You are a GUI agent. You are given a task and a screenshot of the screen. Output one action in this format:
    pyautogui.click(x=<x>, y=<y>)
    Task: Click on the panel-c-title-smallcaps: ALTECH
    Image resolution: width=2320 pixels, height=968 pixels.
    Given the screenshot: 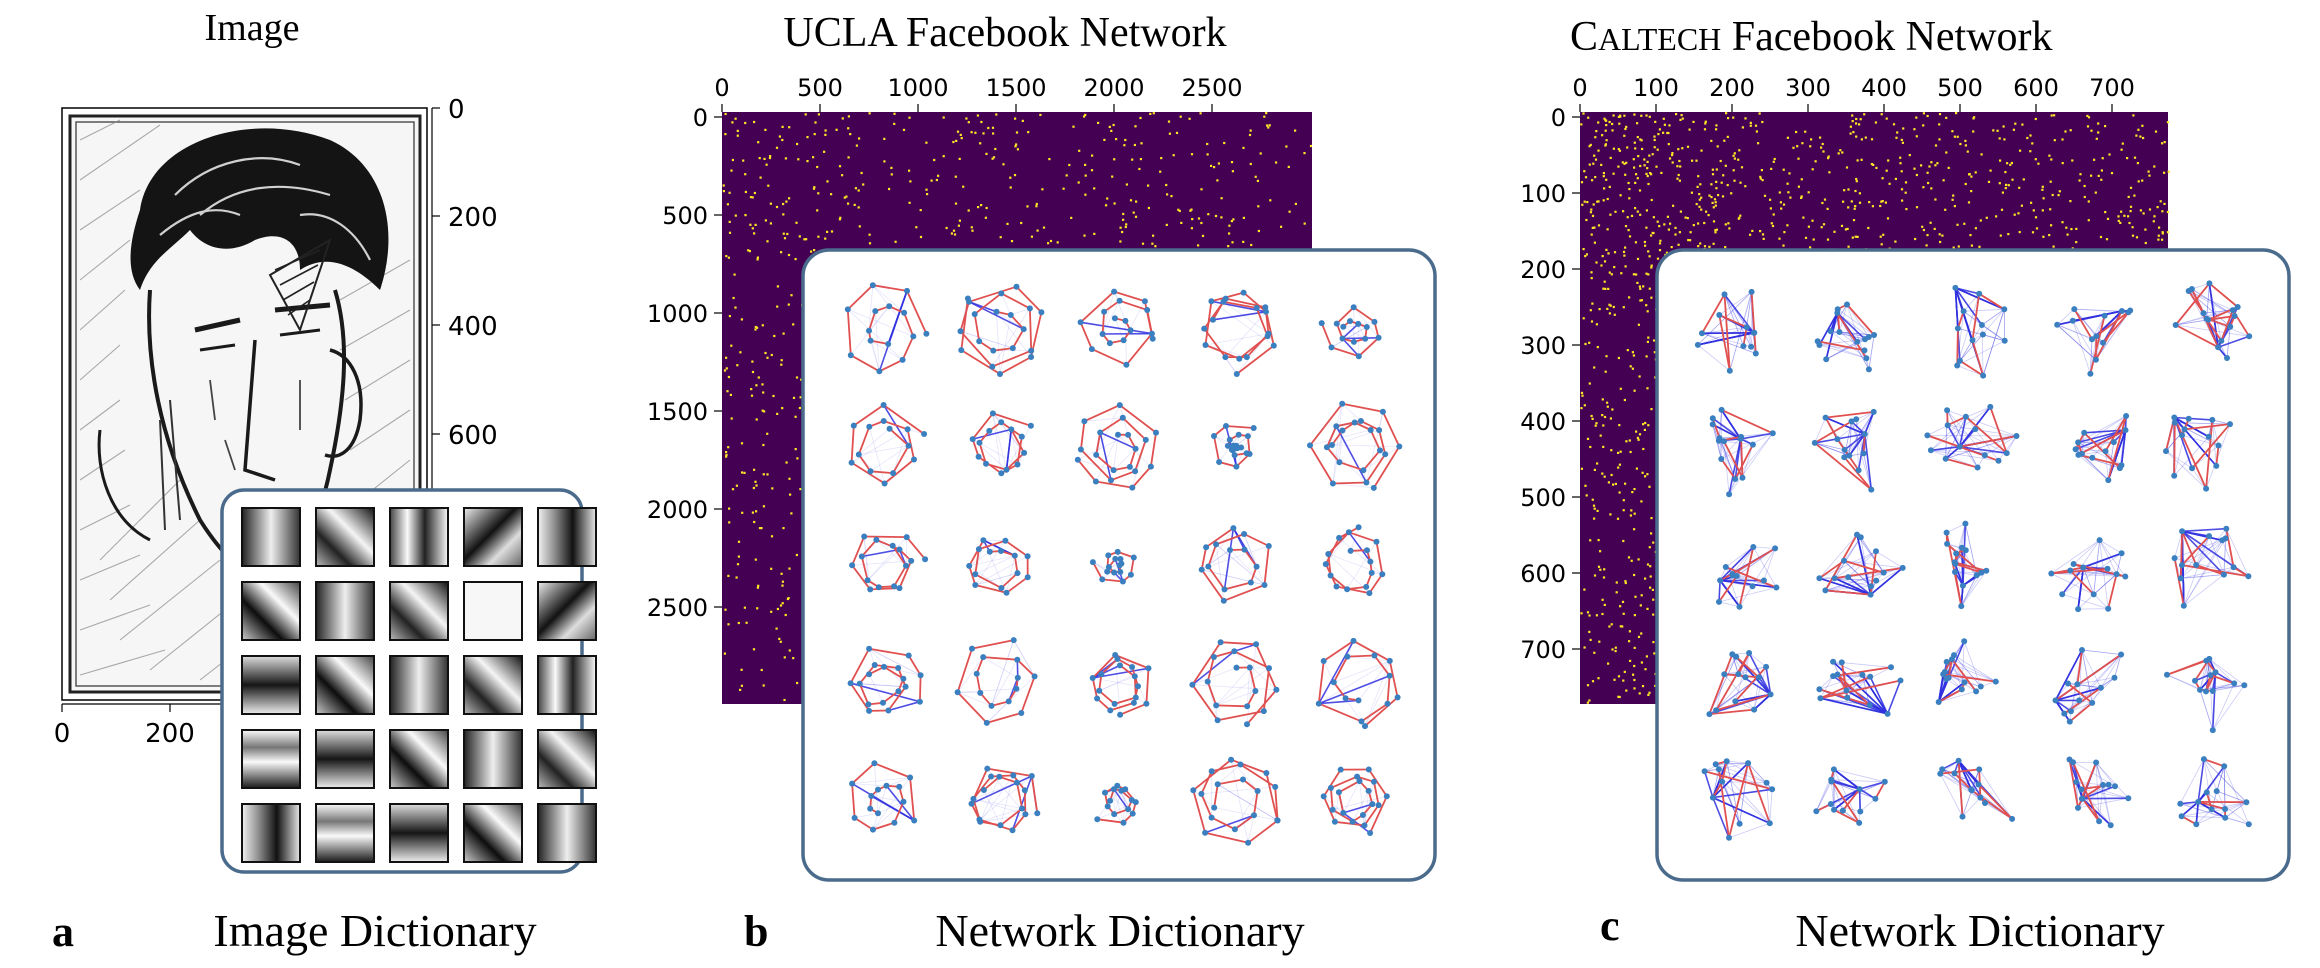 What is the action you would take?
    pyautogui.click(x=1659, y=39)
    